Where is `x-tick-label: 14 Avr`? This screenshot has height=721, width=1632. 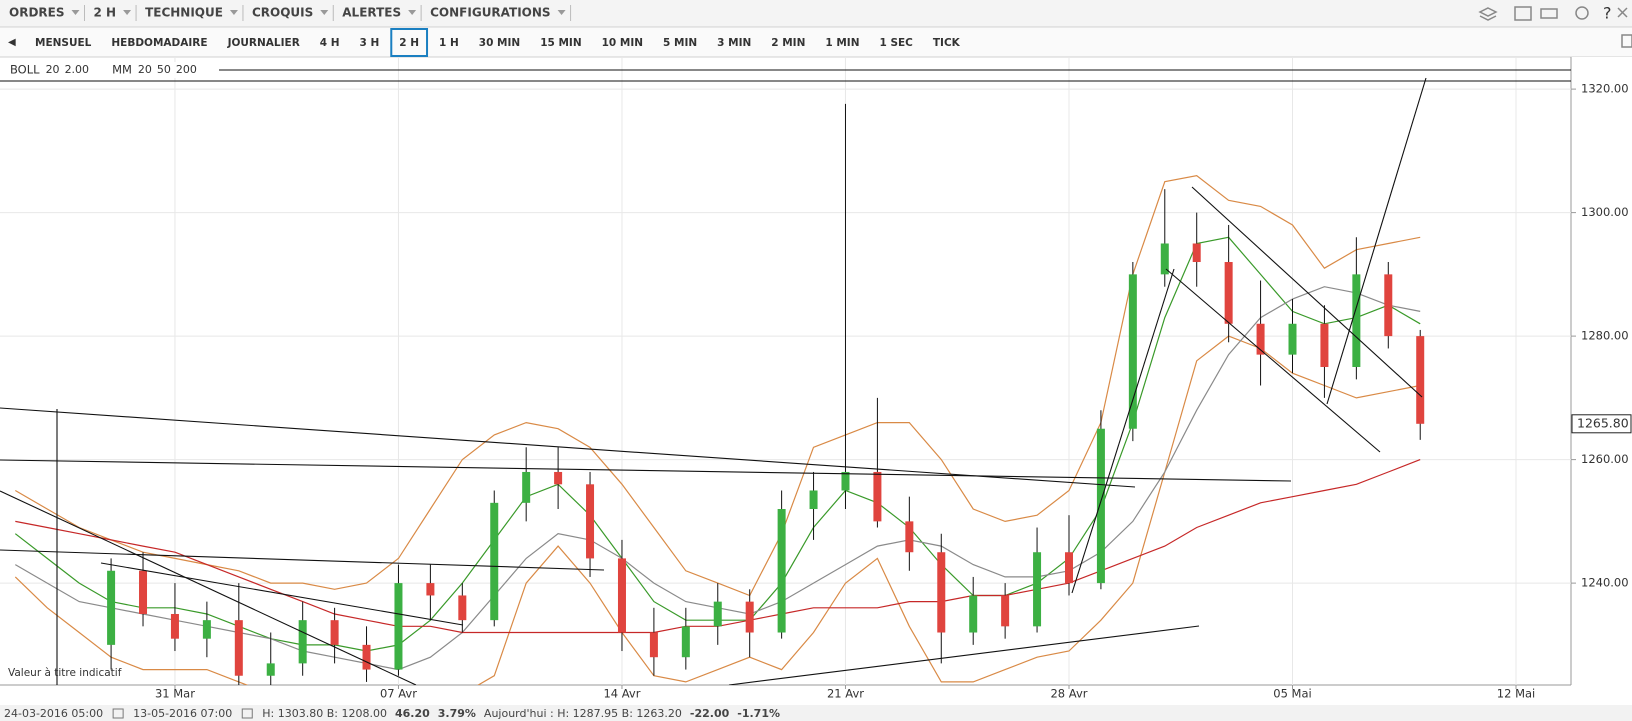
x-tick-label: 14 Avr is located at coordinates (621, 694).